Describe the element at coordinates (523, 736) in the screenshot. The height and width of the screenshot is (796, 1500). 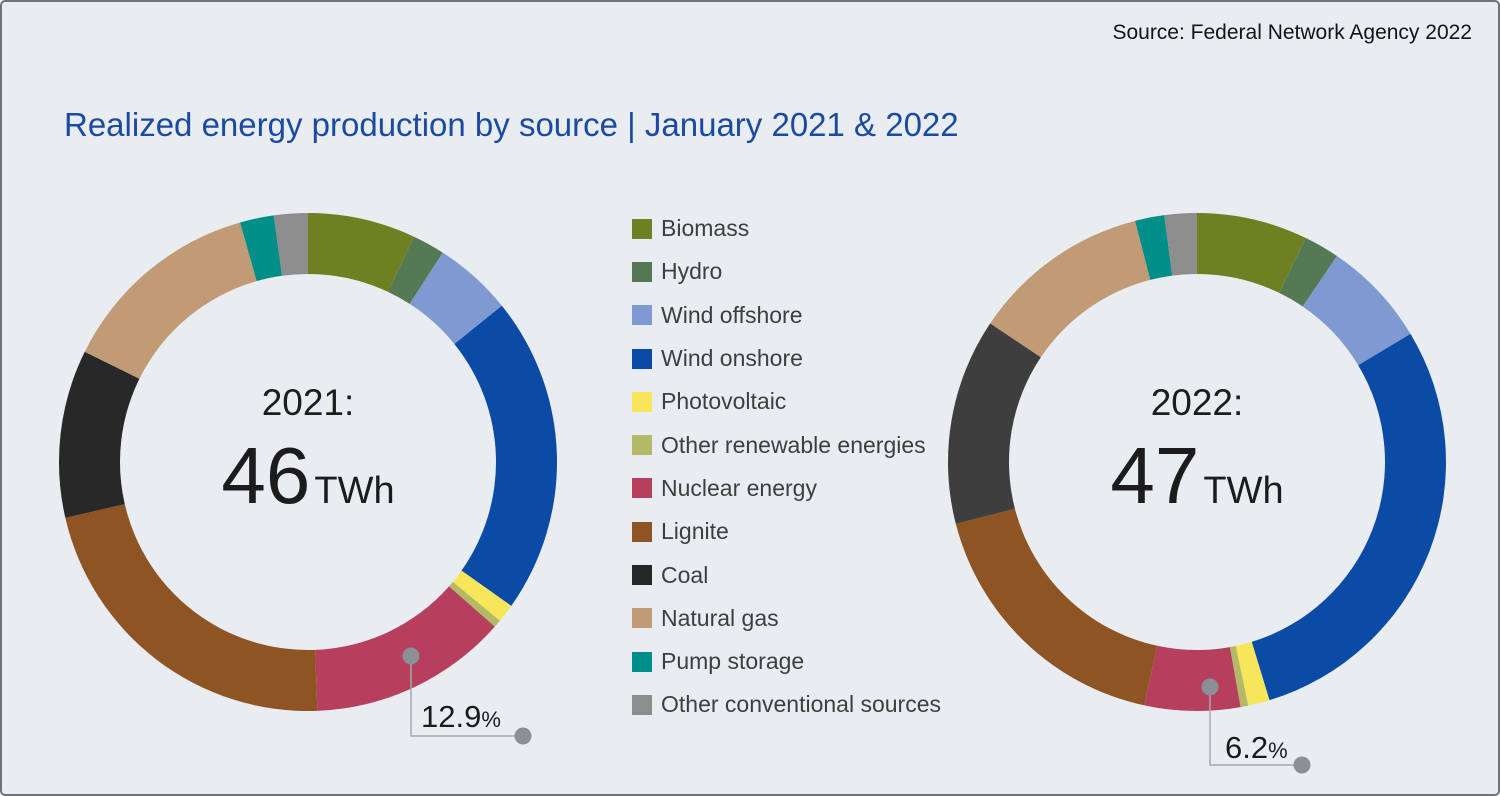
I see `callout-2021-end-dot` at that location.